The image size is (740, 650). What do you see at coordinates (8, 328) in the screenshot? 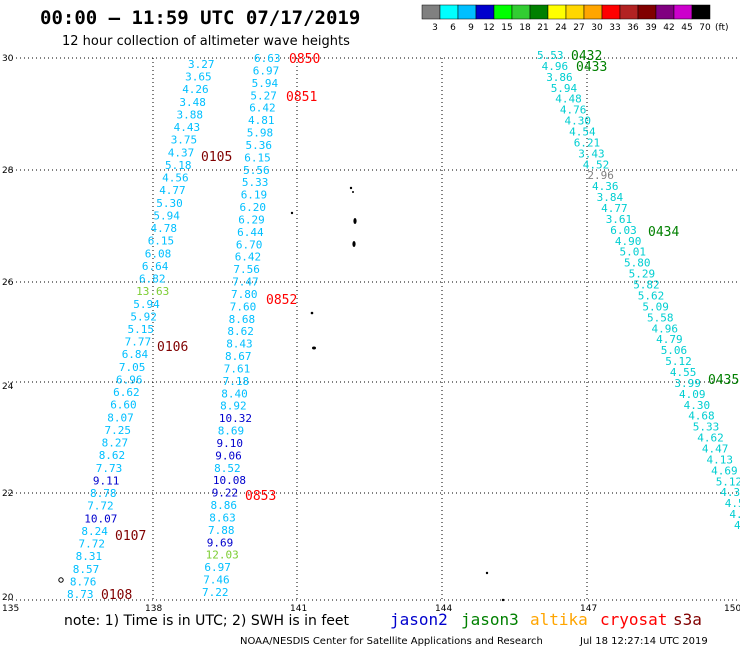
I see `lat-axis-labels: 30 28 26 24 22 20` at bounding box center [8, 328].